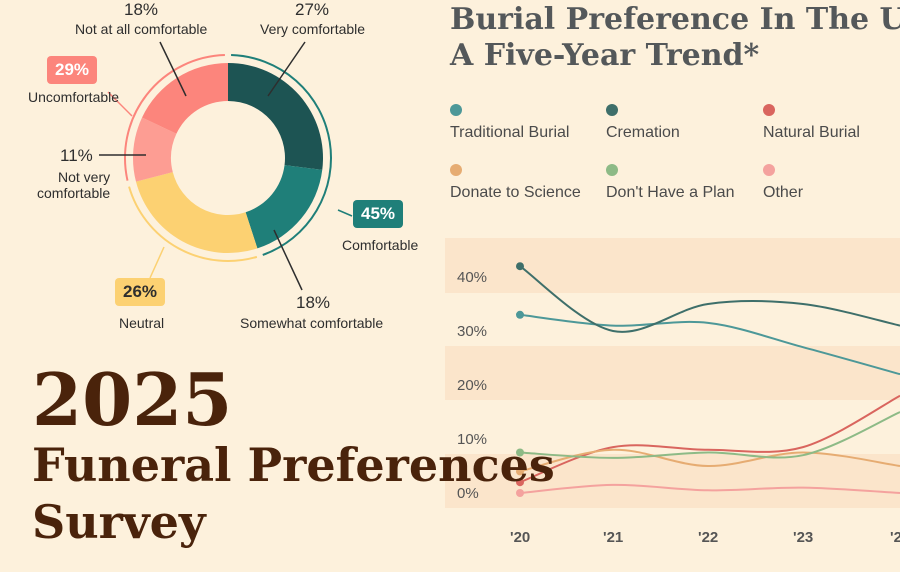  Describe the element at coordinates (675, 19) in the screenshot. I see `chart-title-line1: Burial Preference In The US:` at that location.